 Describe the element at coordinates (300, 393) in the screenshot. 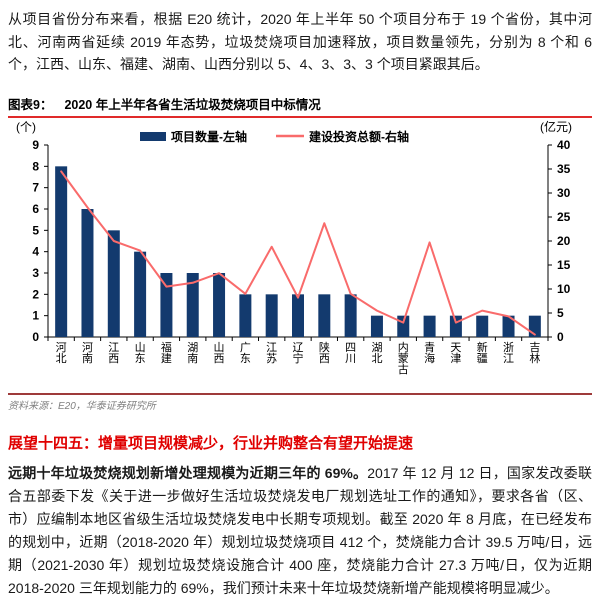

I see `figure-bottom-rule` at that location.